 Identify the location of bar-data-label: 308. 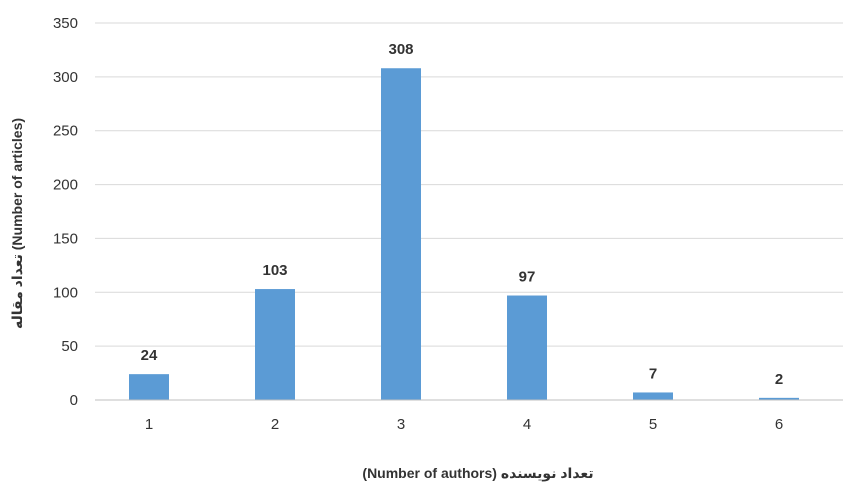
(400, 49).